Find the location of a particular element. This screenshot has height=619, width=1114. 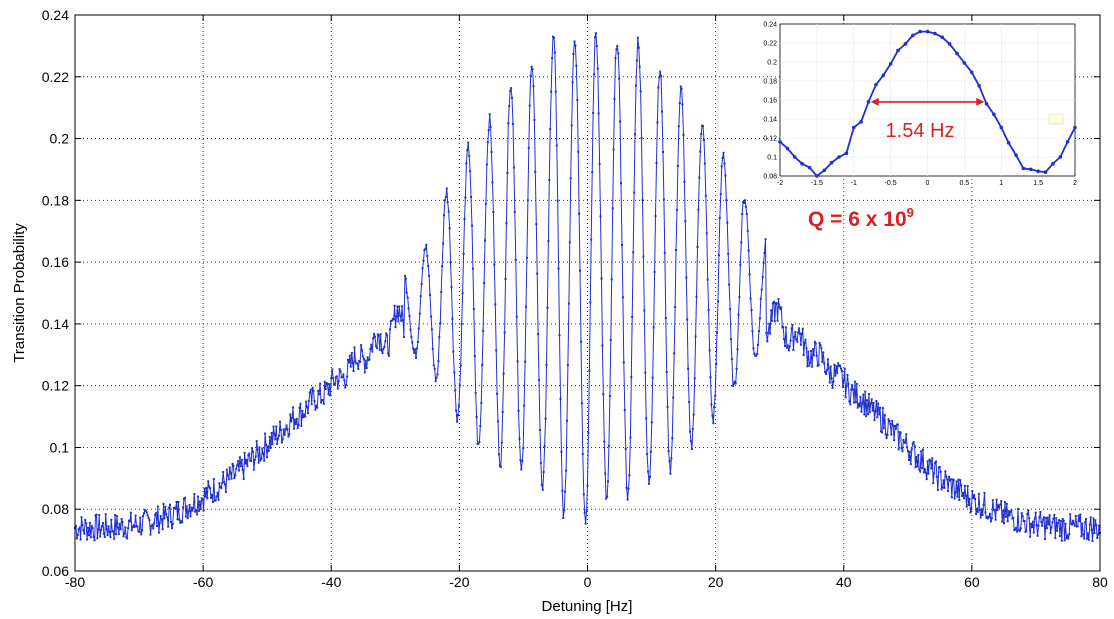

q-factor-exponent: 9 is located at coordinates (910, 212).